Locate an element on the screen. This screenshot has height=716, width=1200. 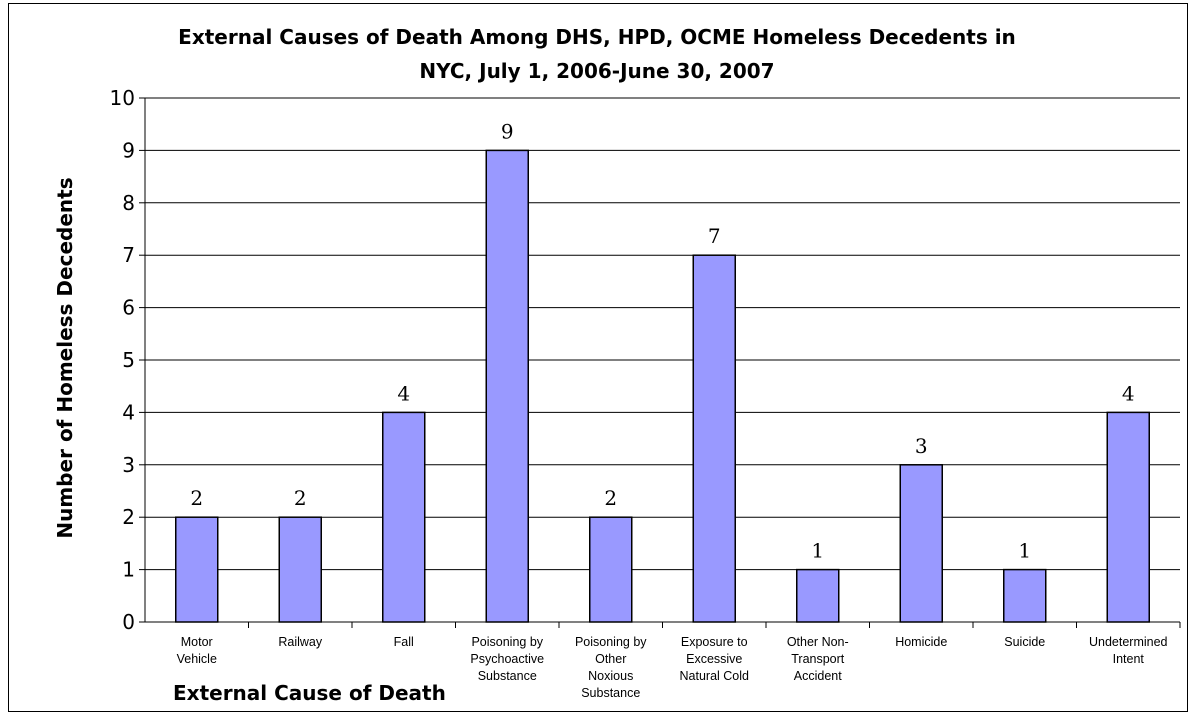
x-tick-label: Vehicle is located at coordinates (197, 659).